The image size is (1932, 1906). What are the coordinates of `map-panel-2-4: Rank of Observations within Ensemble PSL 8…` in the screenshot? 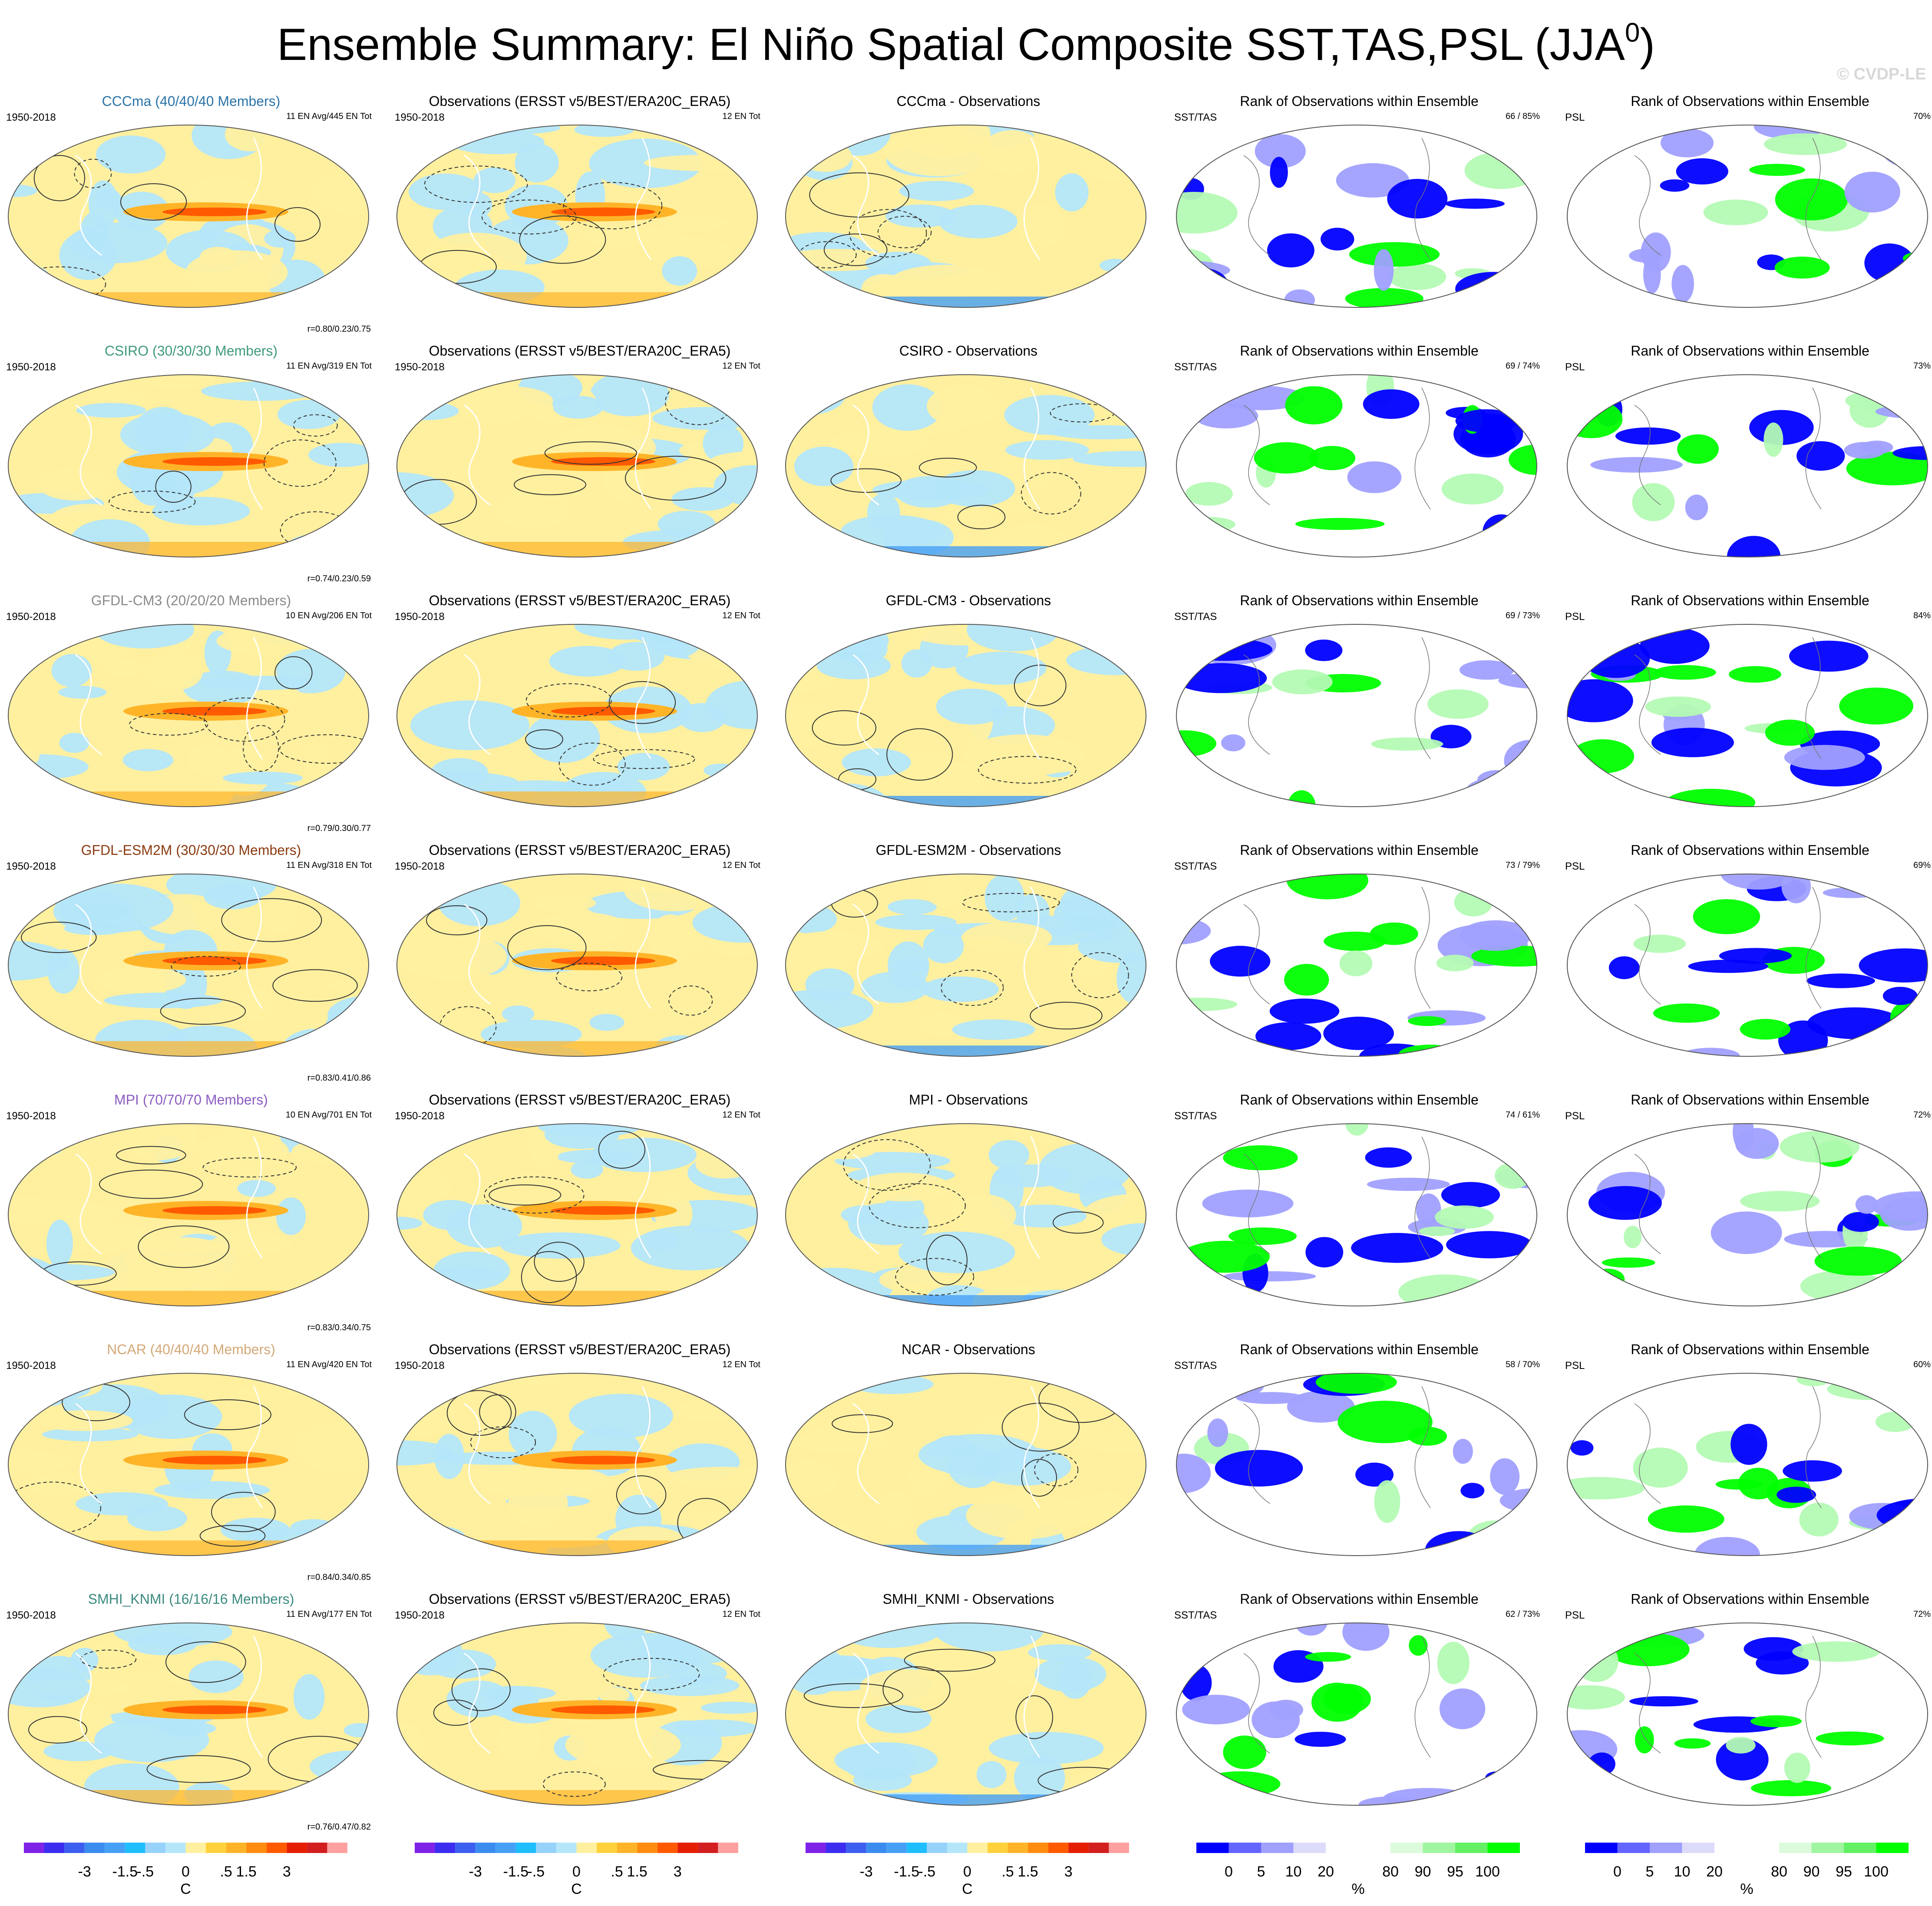 It's located at (1746, 717).